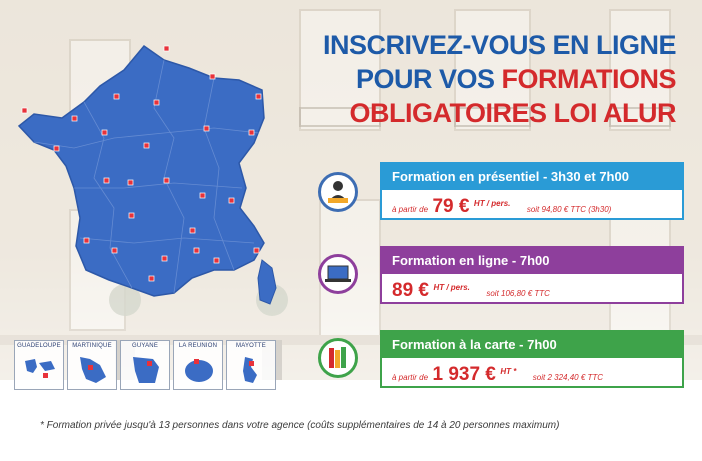  I want to click on offer-price: 89 € HT / pers. soit 106,80 € TTC, so click(532, 288).